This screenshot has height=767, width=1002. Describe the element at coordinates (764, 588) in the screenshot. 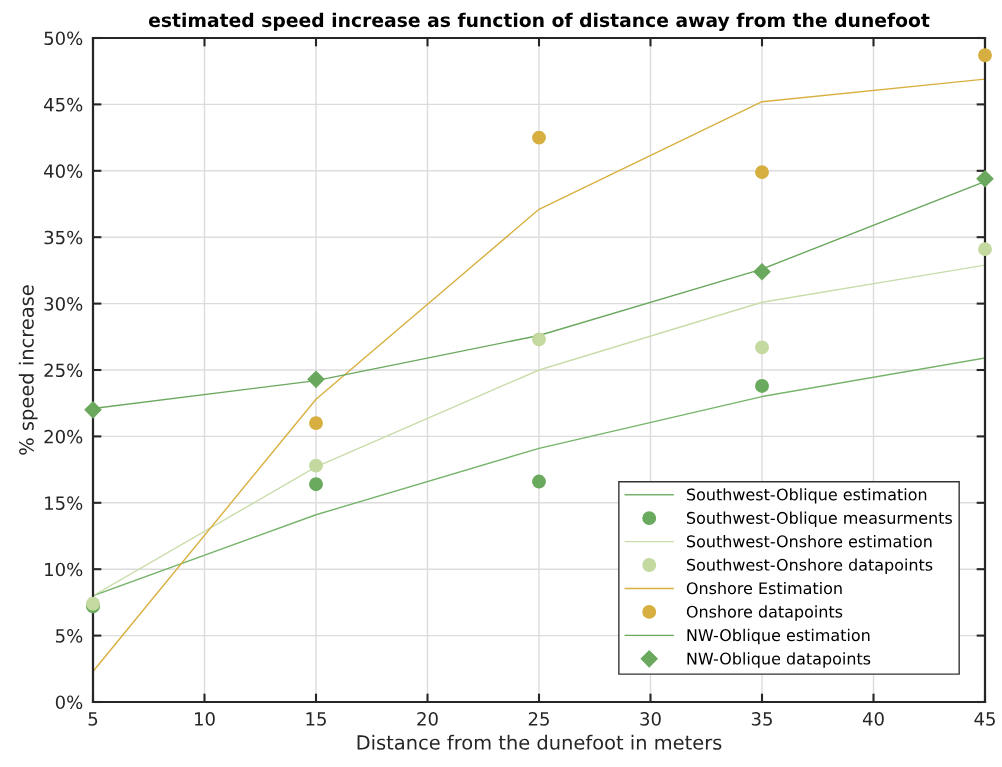

I see `legend-label: Onshore Estimation` at that location.